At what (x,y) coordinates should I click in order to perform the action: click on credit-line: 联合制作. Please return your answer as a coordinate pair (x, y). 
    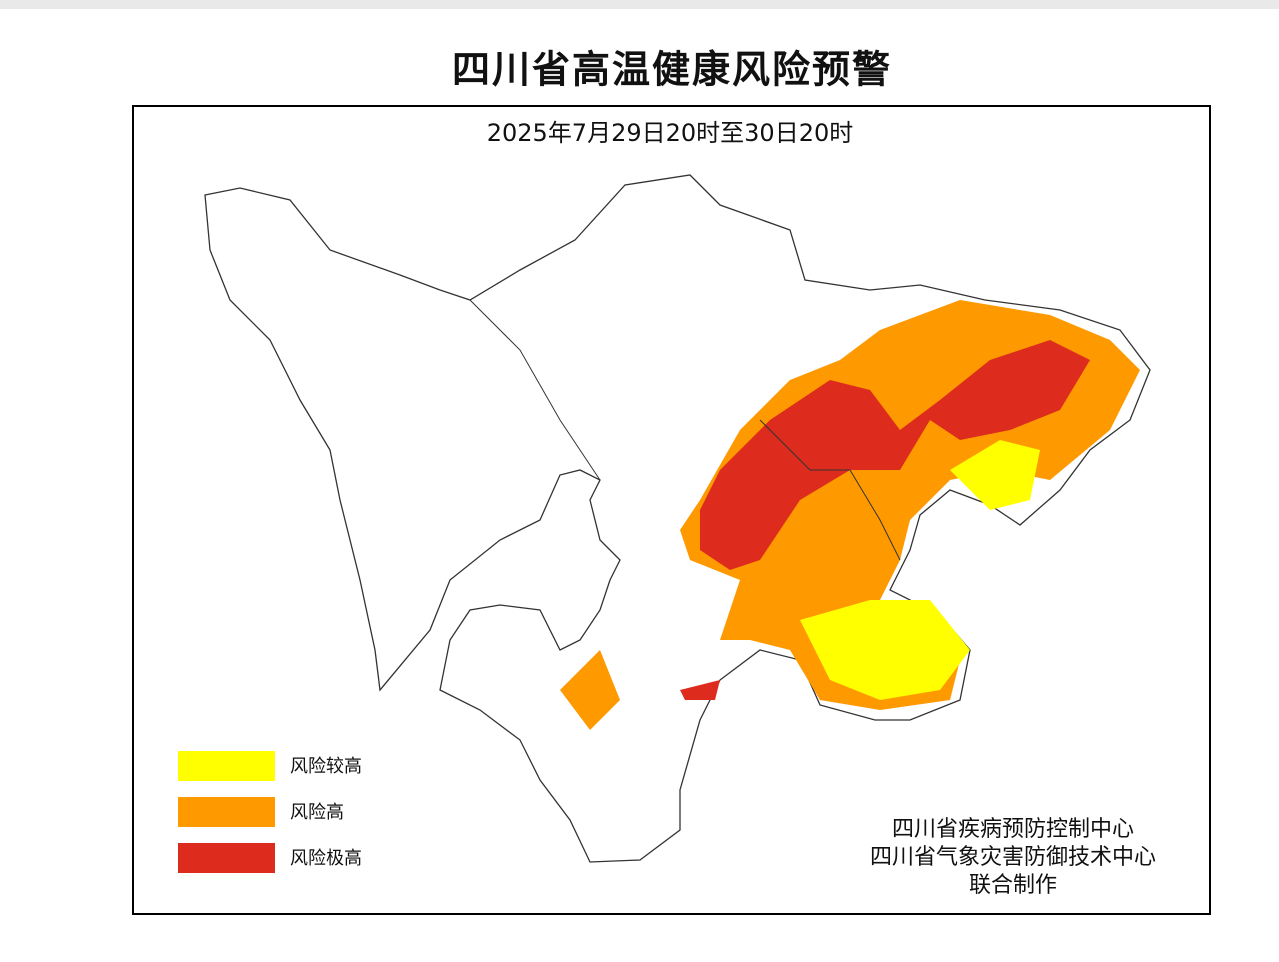
    Looking at the image, I should click on (1013, 885).